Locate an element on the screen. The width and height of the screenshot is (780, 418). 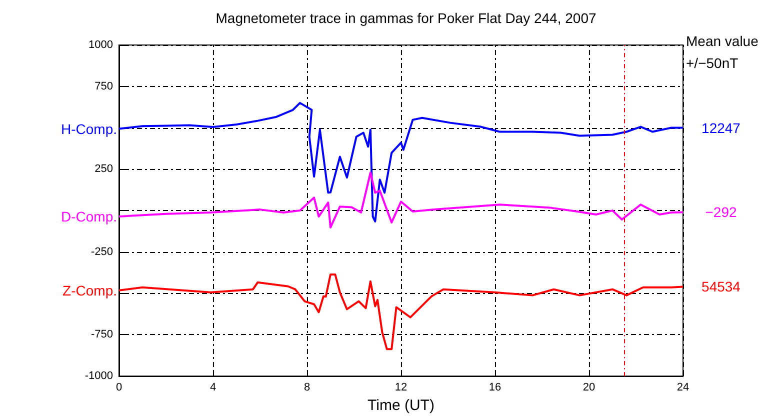
chart-title: Magnetometer trace in gammas for Poker Flat Day 244, 2007 is located at coordinates (406, 18).